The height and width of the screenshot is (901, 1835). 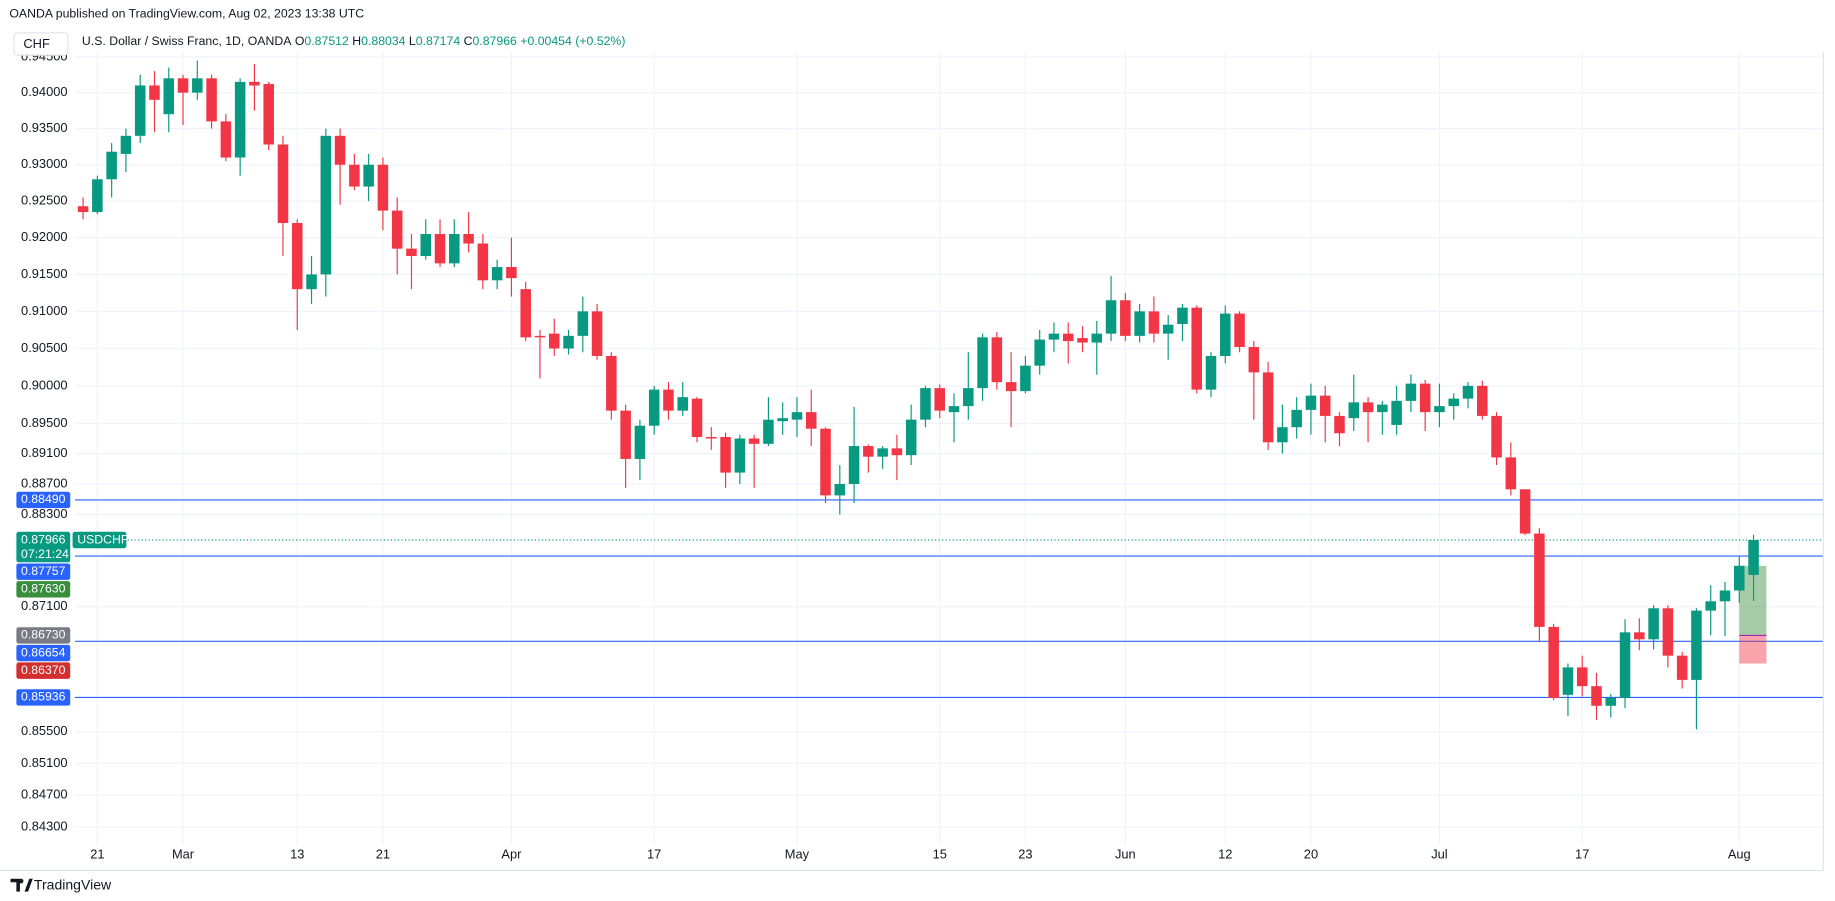 I want to click on x-tick-label: Mar, so click(x=183, y=854).